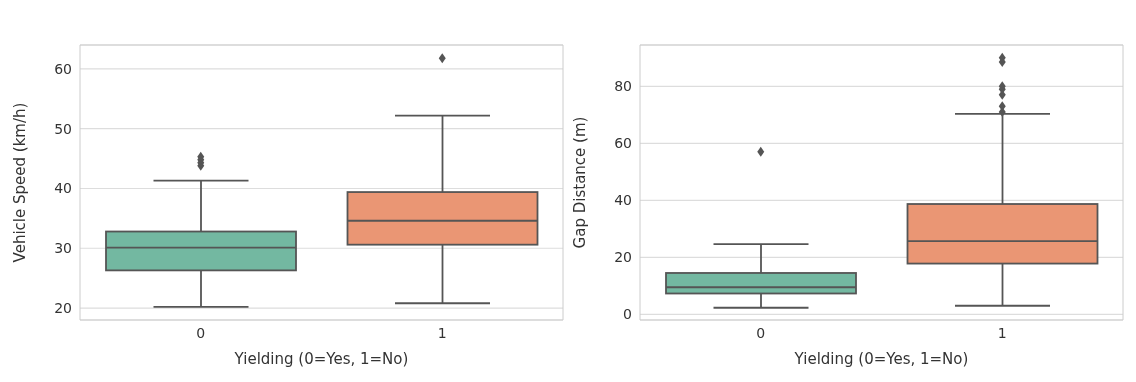 This screenshot has height=382, width=1136. I want to click on y-axis-title: Gap Distance (m), so click(580, 182).